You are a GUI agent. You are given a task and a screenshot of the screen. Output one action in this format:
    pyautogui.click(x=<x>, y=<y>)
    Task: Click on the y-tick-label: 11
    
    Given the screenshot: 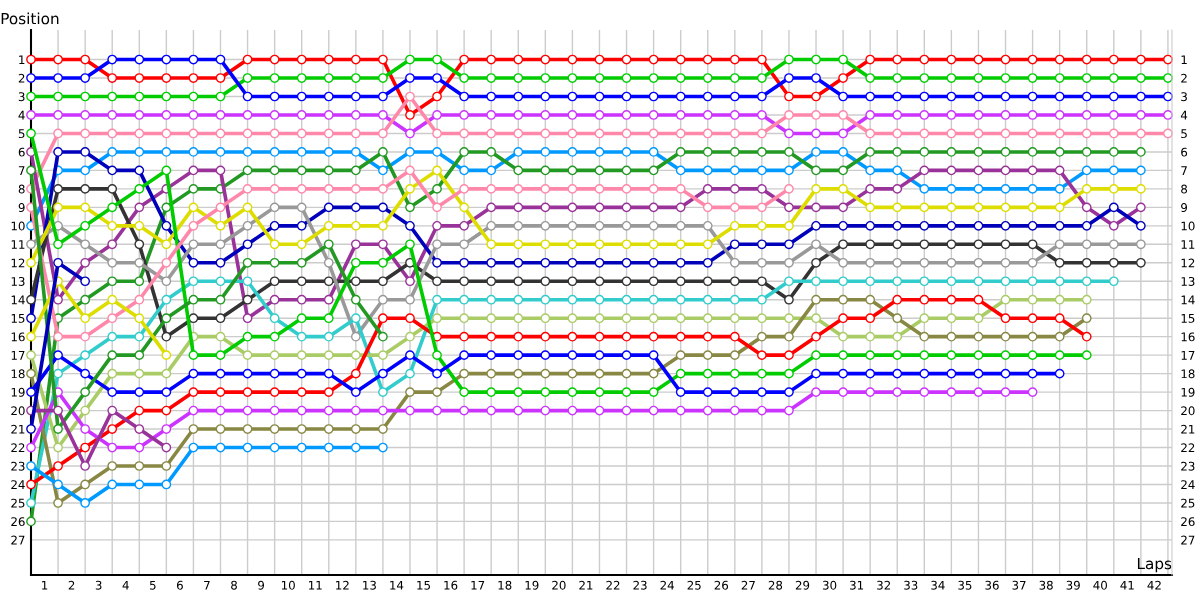 What is the action you would take?
    pyautogui.click(x=18, y=244)
    